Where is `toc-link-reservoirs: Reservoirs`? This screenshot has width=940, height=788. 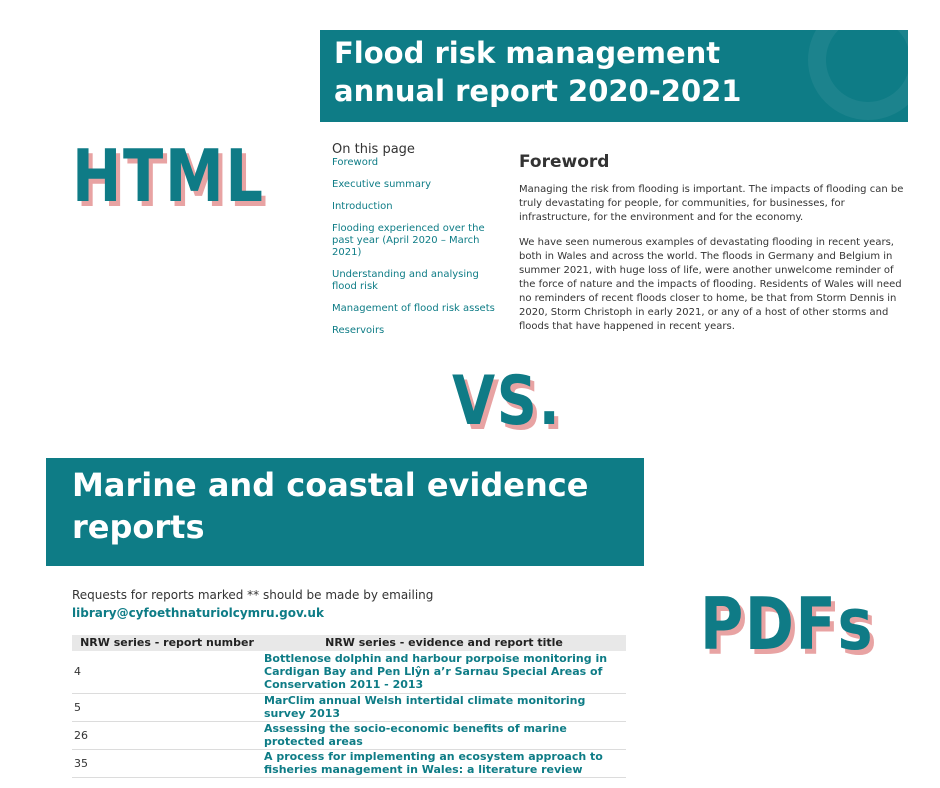 toc-link-reservoirs: Reservoirs is located at coordinates (358, 330).